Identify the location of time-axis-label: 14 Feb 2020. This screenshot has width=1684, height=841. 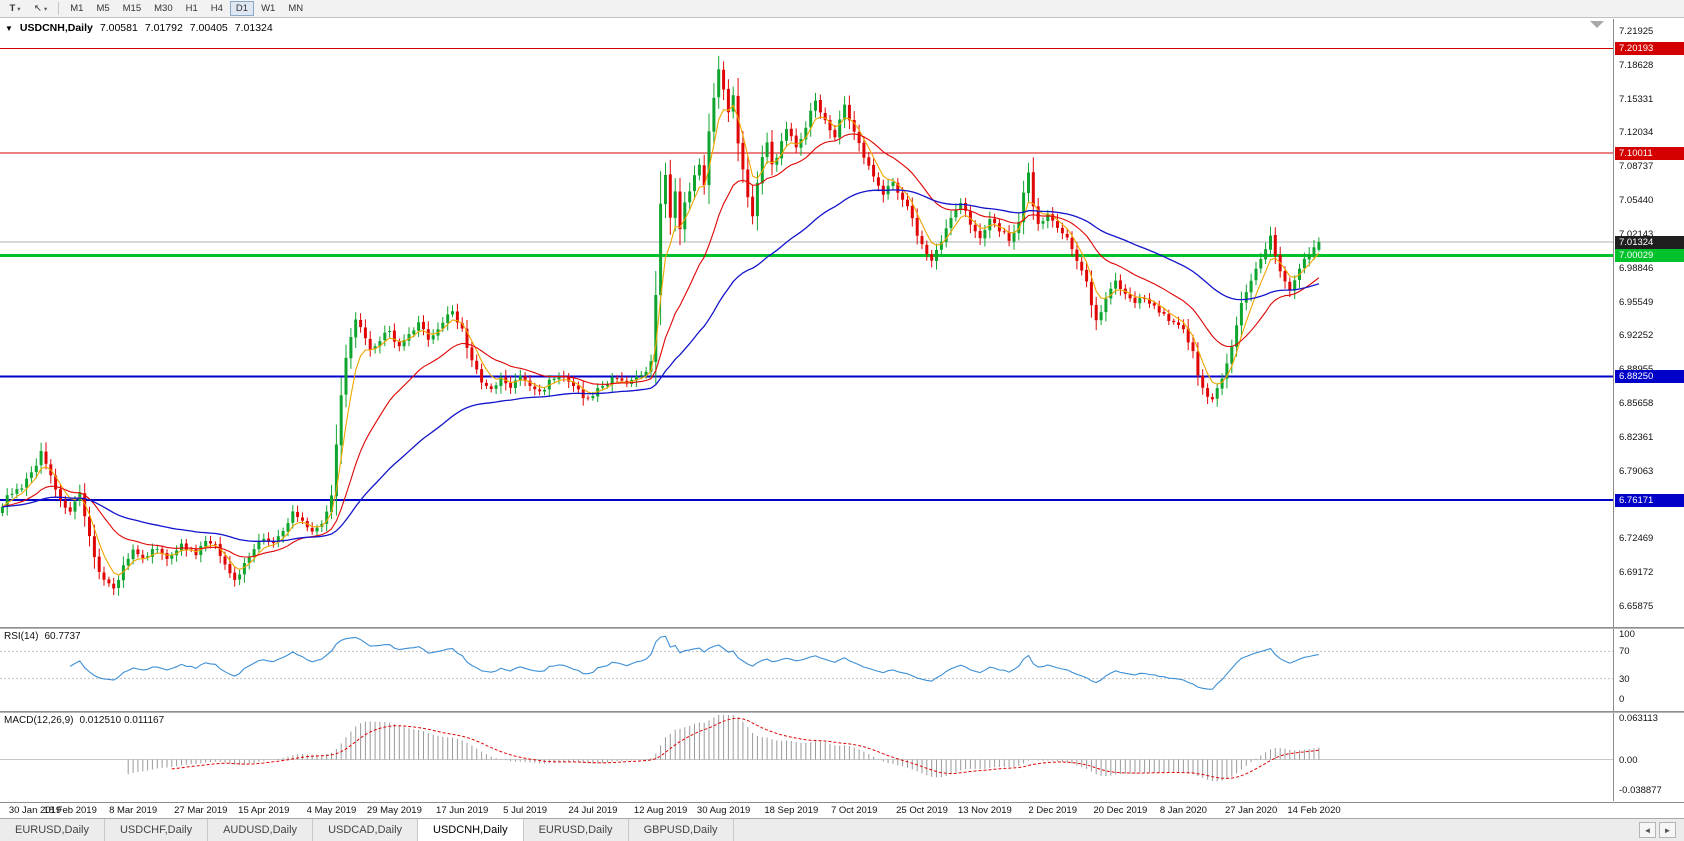
(1314, 810).